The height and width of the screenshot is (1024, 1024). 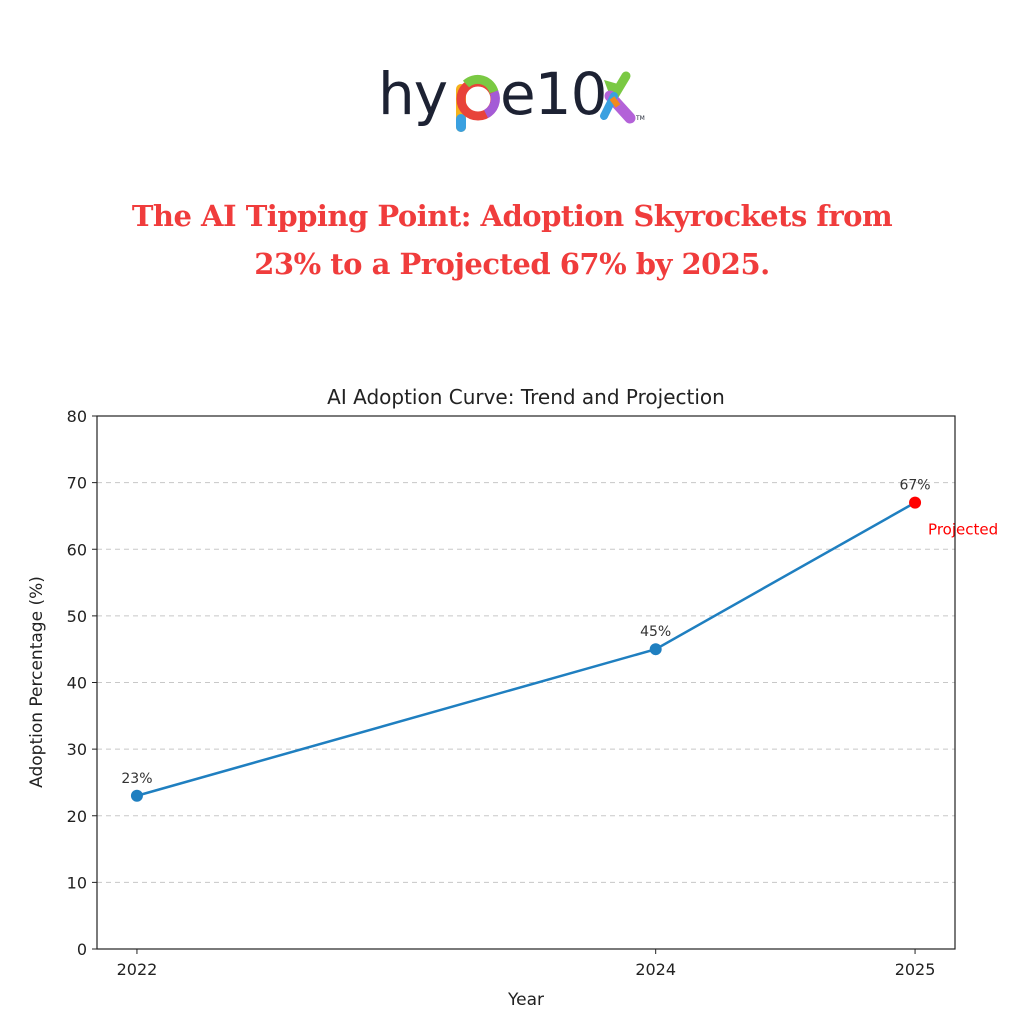 What do you see at coordinates (137, 969) in the screenshot?
I see `x-tick-label: 2022` at bounding box center [137, 969].